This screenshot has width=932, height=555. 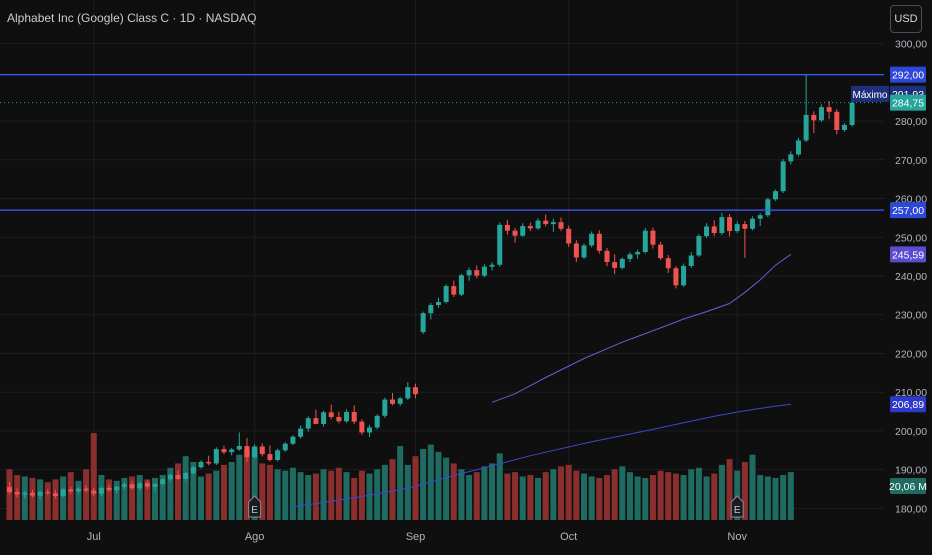 I want to click on y-tick-label: 270,00, so click(x=911, y=161).